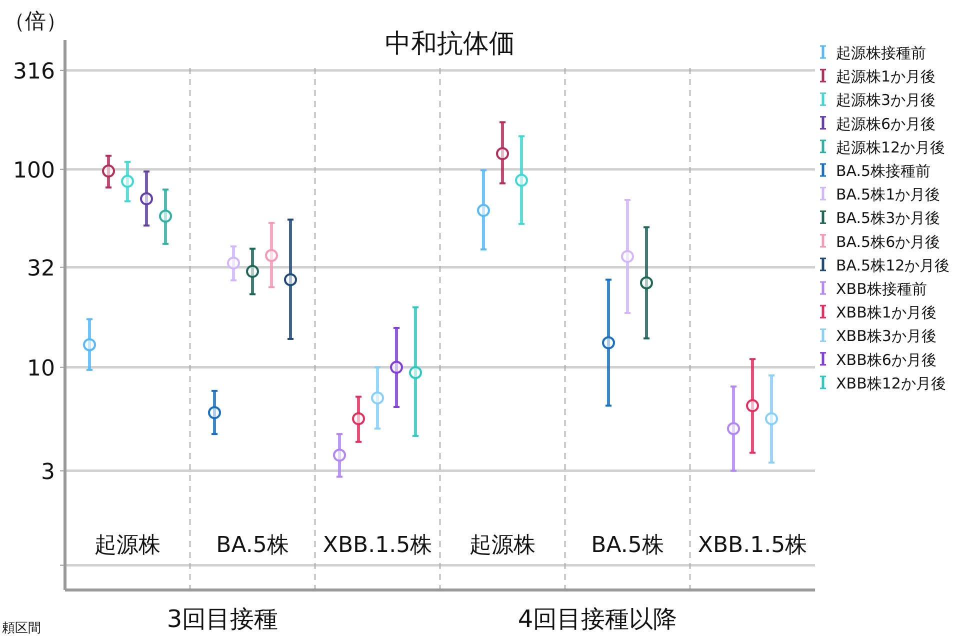 This screenshot has width=965, height=637. I want to click on legend-label: XBB株1か月後, so click(886, 313).